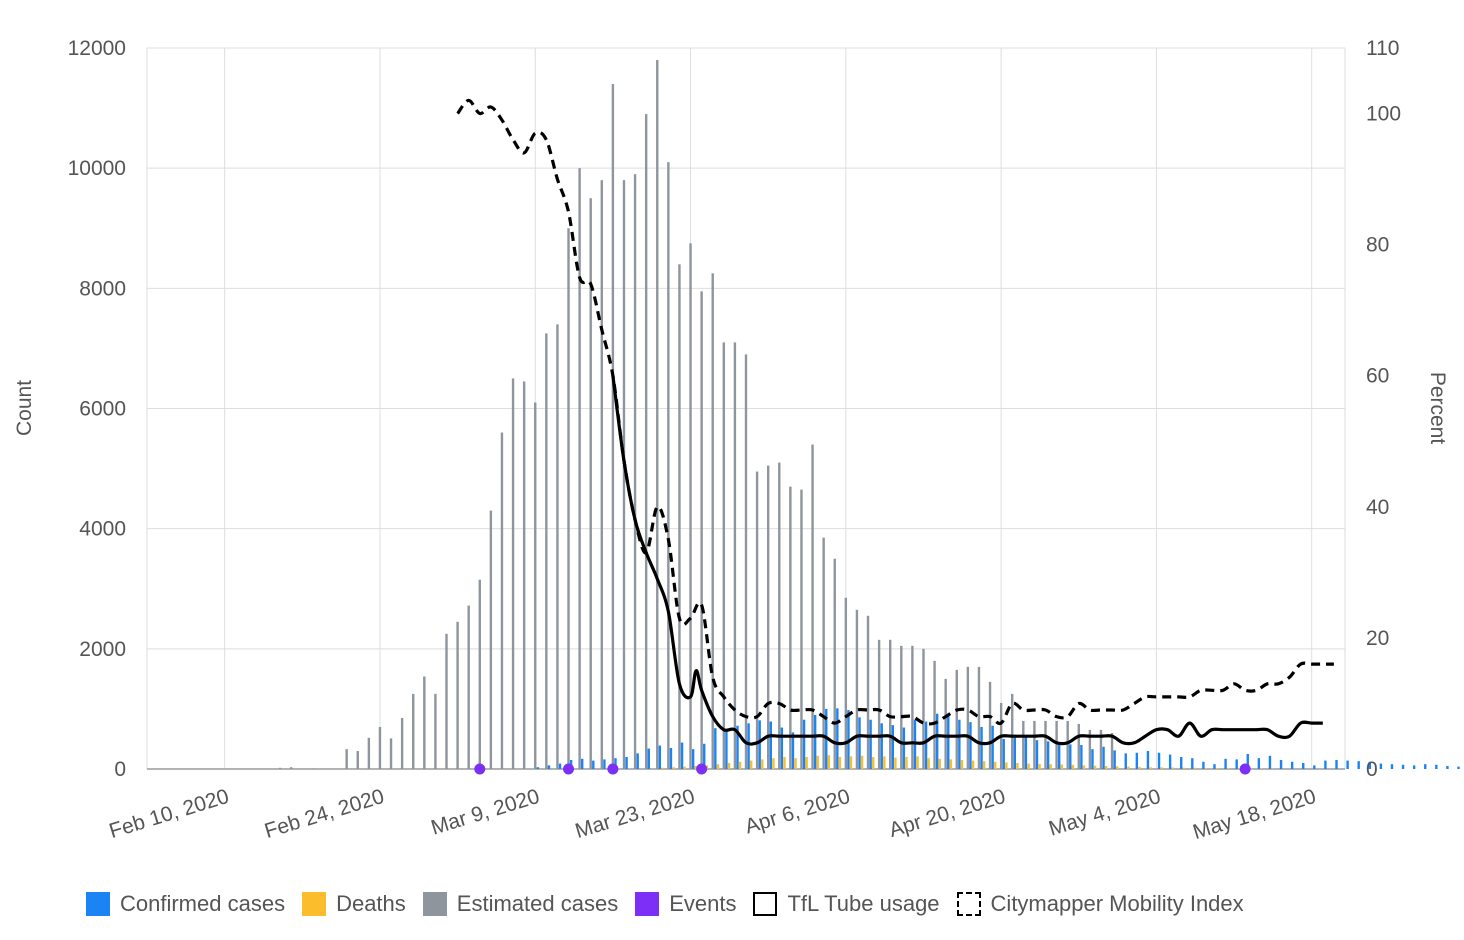 The height and width of the screenshot is (940, 1464). Describe the element at coordinates (1100, 904) in the screenshot. I see `legend-item-citymapper: Citymapper Mobility Index` at that location.